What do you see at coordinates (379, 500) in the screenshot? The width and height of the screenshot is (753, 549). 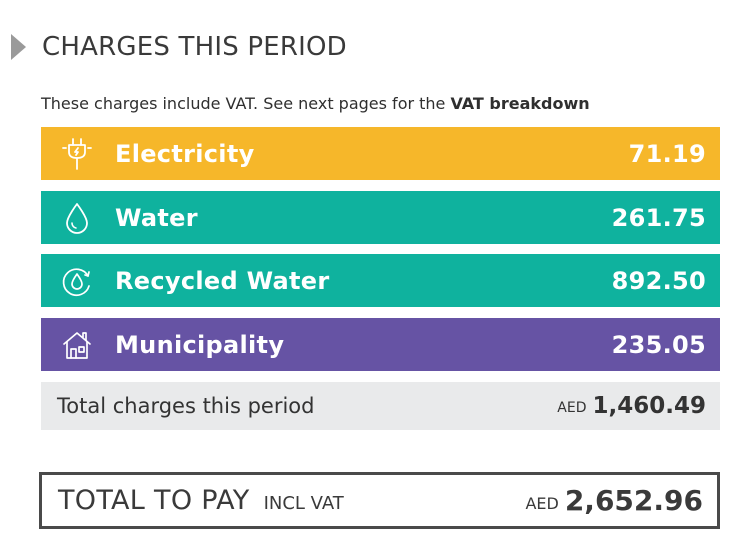 I see `total-to-pay-box: TOTAL TO PAY INCL VAT AED 2,652.96` at bounding box center [379, 500].